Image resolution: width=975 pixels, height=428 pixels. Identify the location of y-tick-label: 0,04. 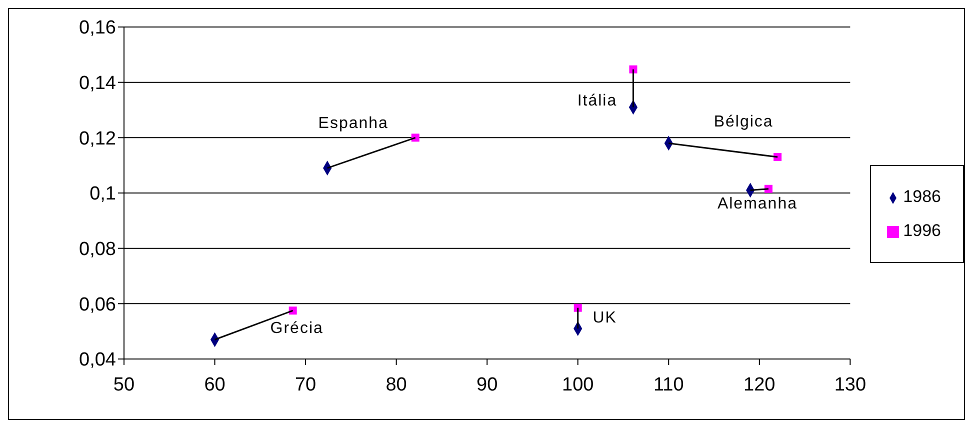
(97, 360).